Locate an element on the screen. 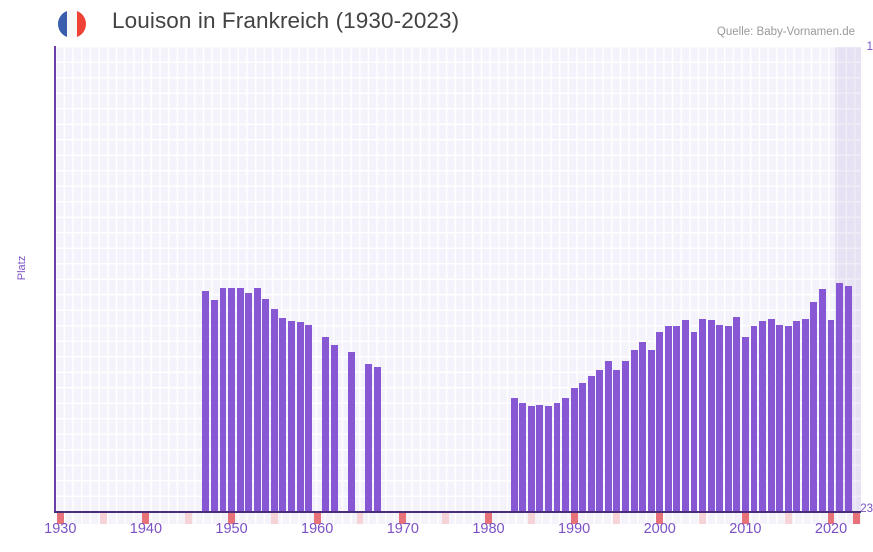 Image resolution: width=873 pixels, height=552 pixels. bar-1957 is located at coordinates (291, 416).